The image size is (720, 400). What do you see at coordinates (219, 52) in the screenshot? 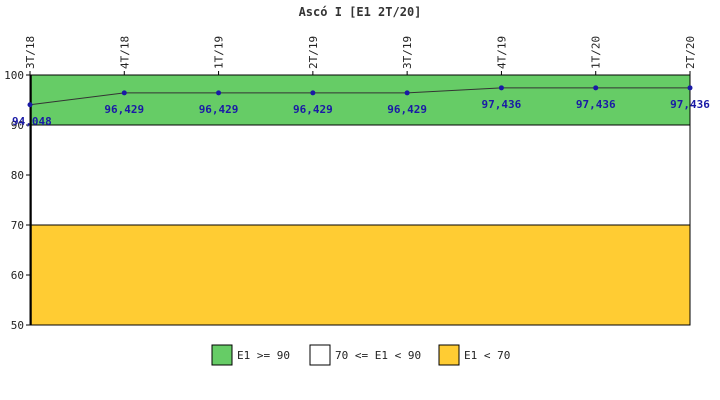
I see `x-tick-label: 1T/19` at bounding box center [219, 52].